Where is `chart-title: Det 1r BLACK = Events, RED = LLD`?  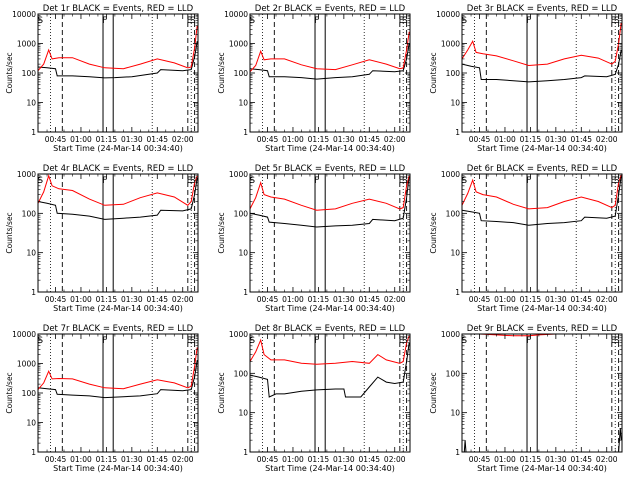
chart-title: Det 1r BLACK = Events, RED = LLD is located at coordinates (118, 9).